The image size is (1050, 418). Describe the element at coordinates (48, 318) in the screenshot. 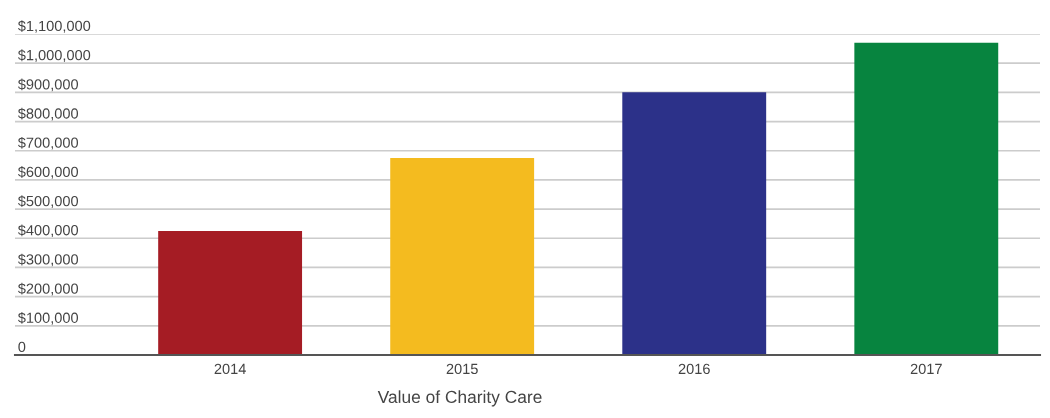

I see `y-tick-label: $100,000` at that location.